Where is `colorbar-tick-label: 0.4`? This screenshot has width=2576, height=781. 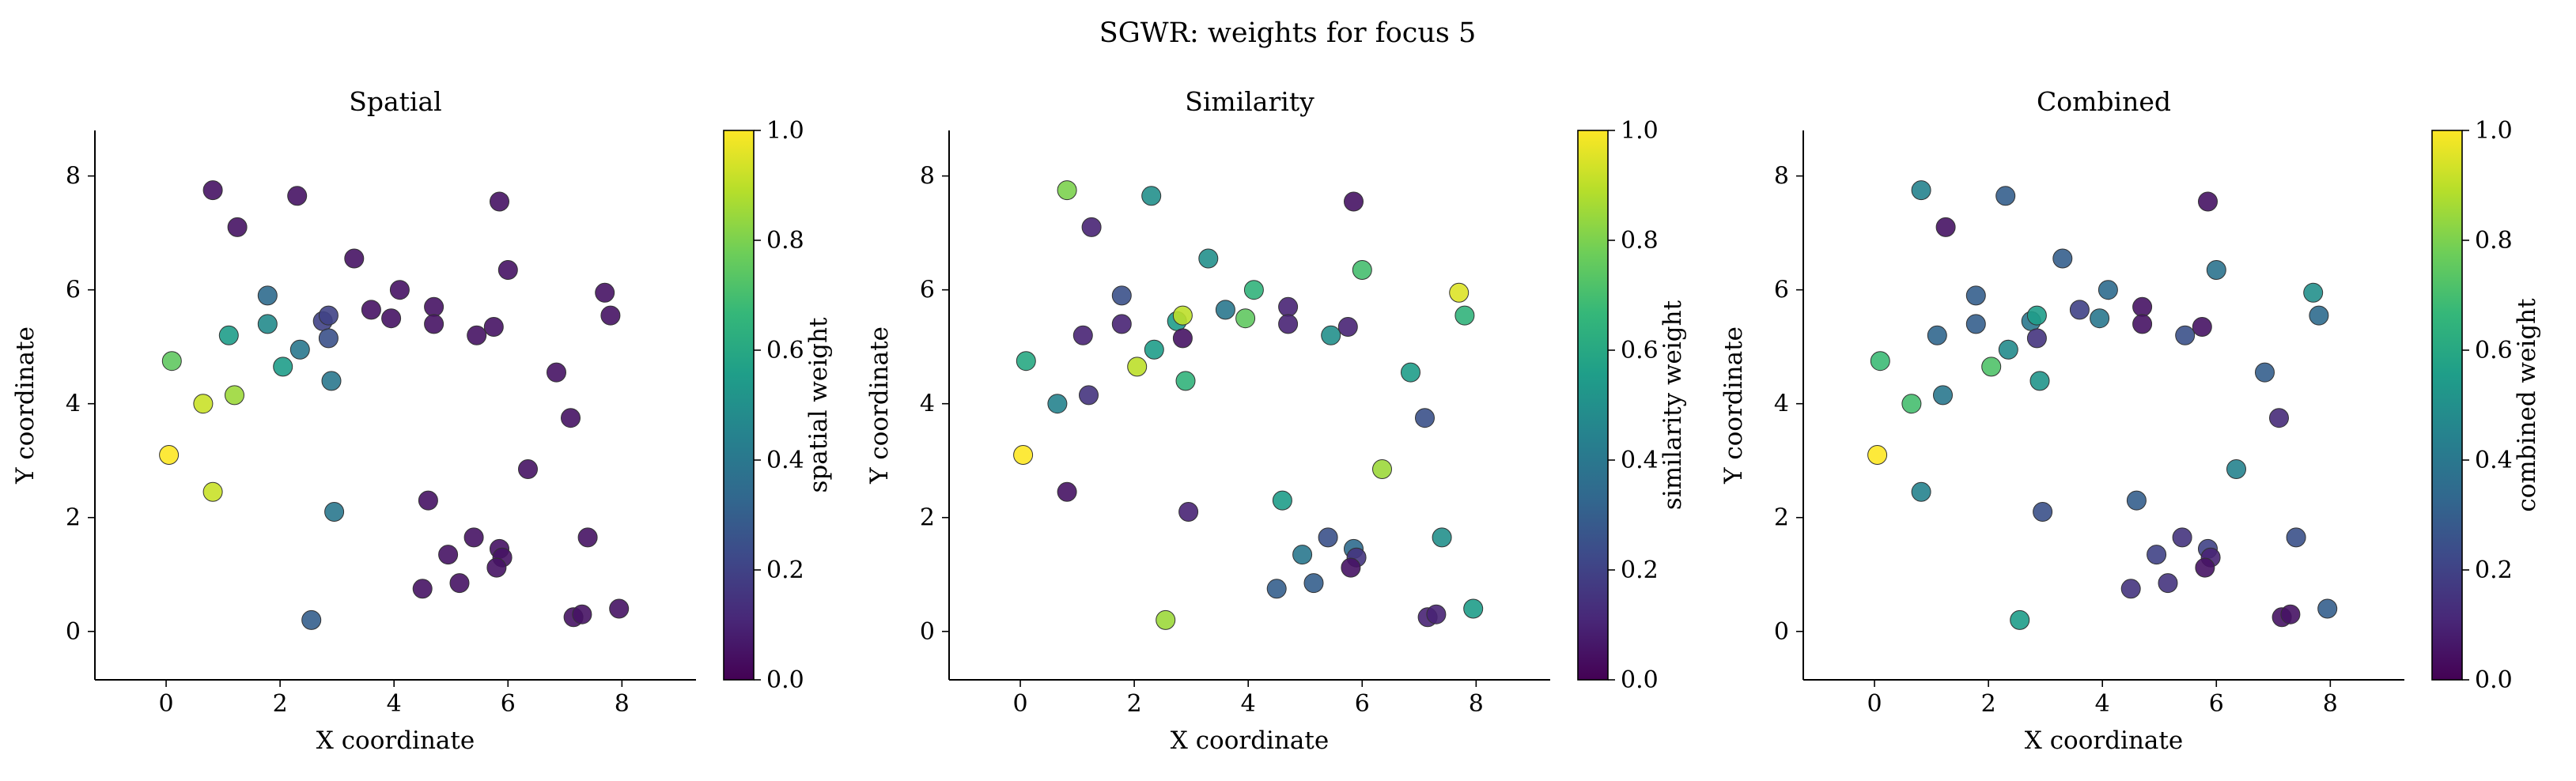 colorbar-tick-label: 0.4 is located at coordinates (785, 461).